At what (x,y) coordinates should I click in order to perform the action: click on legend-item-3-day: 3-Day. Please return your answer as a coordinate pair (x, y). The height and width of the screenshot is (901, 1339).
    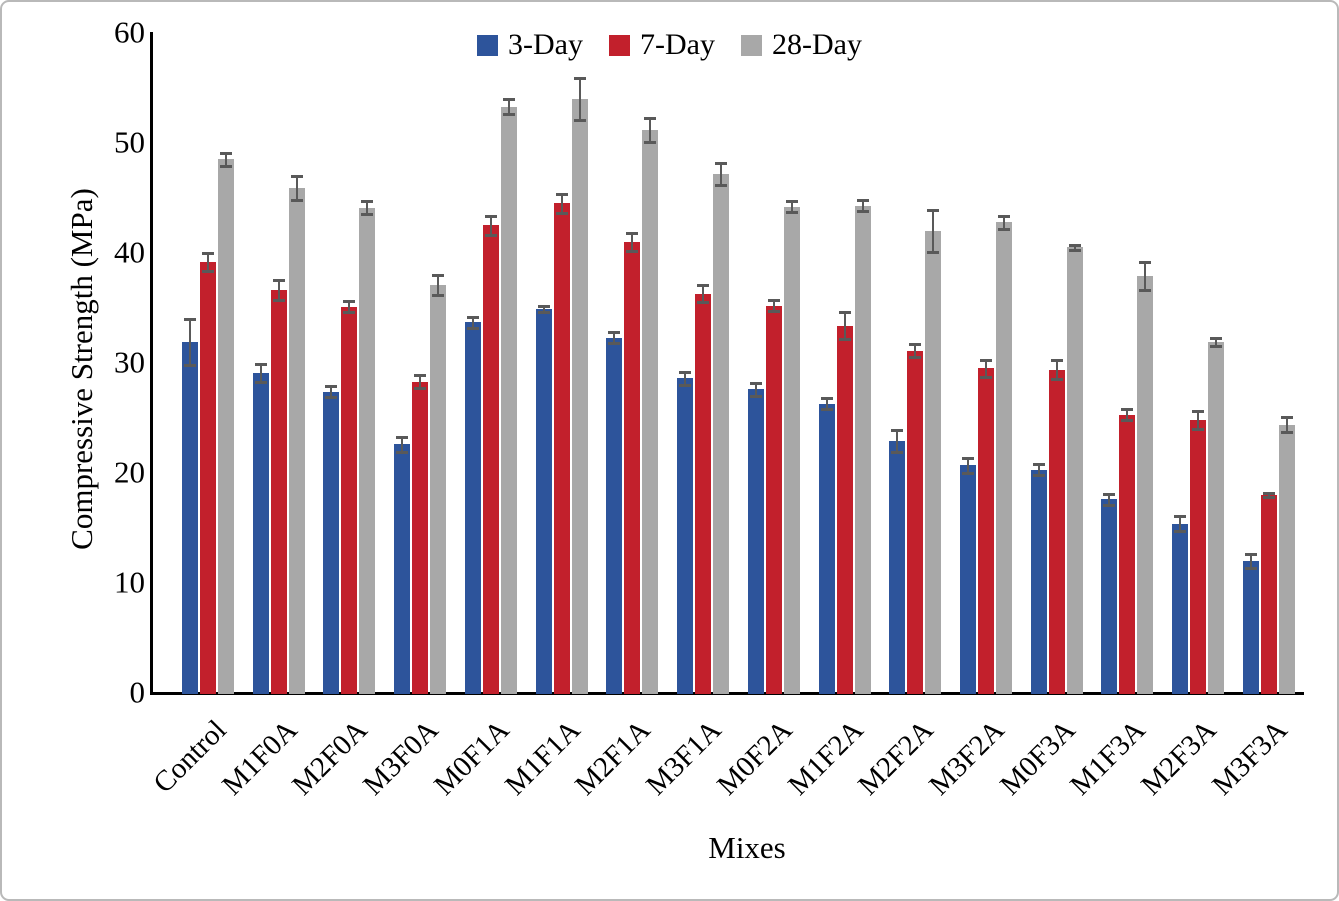
    Looking at the image, I should click on (530, 45).